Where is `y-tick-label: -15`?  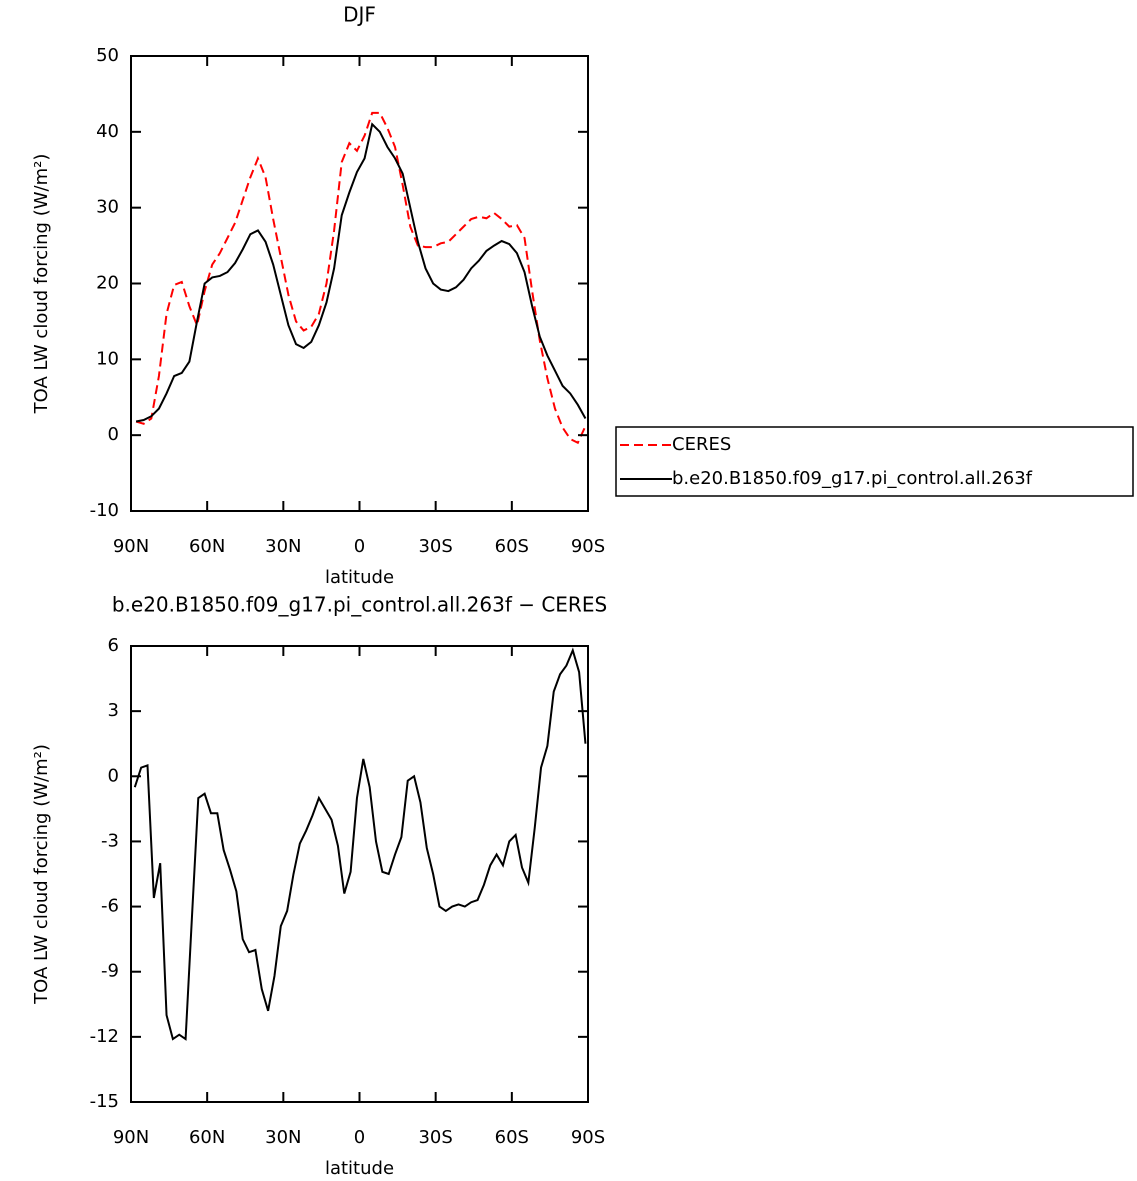
y-tick-label: -15 is located at coordinates (104, 1101).